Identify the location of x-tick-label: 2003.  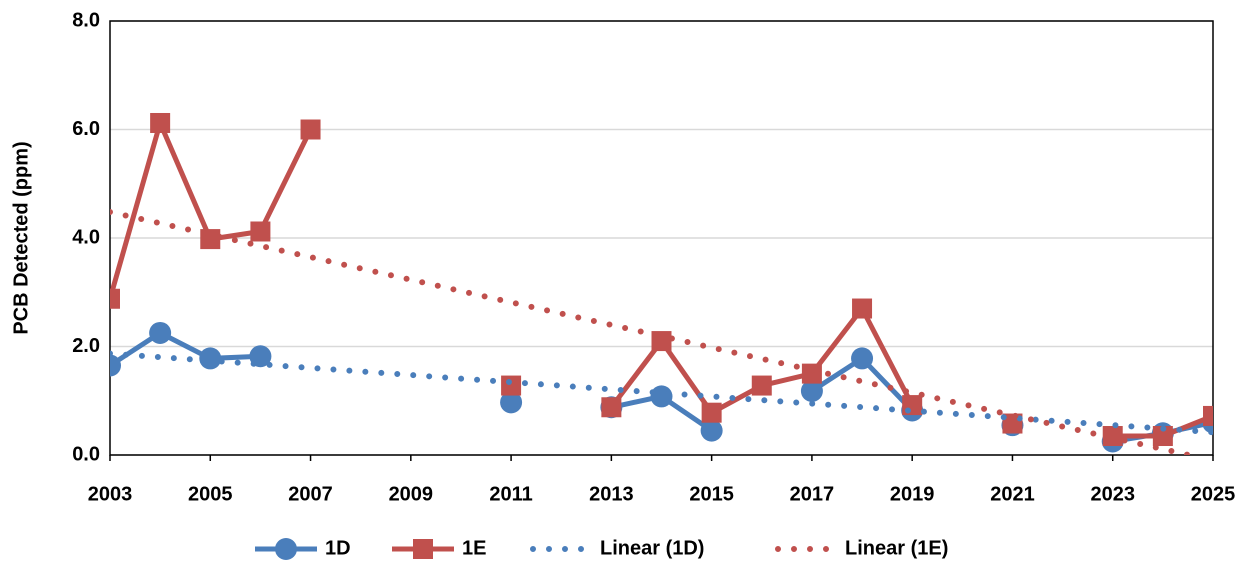
(110, 494).